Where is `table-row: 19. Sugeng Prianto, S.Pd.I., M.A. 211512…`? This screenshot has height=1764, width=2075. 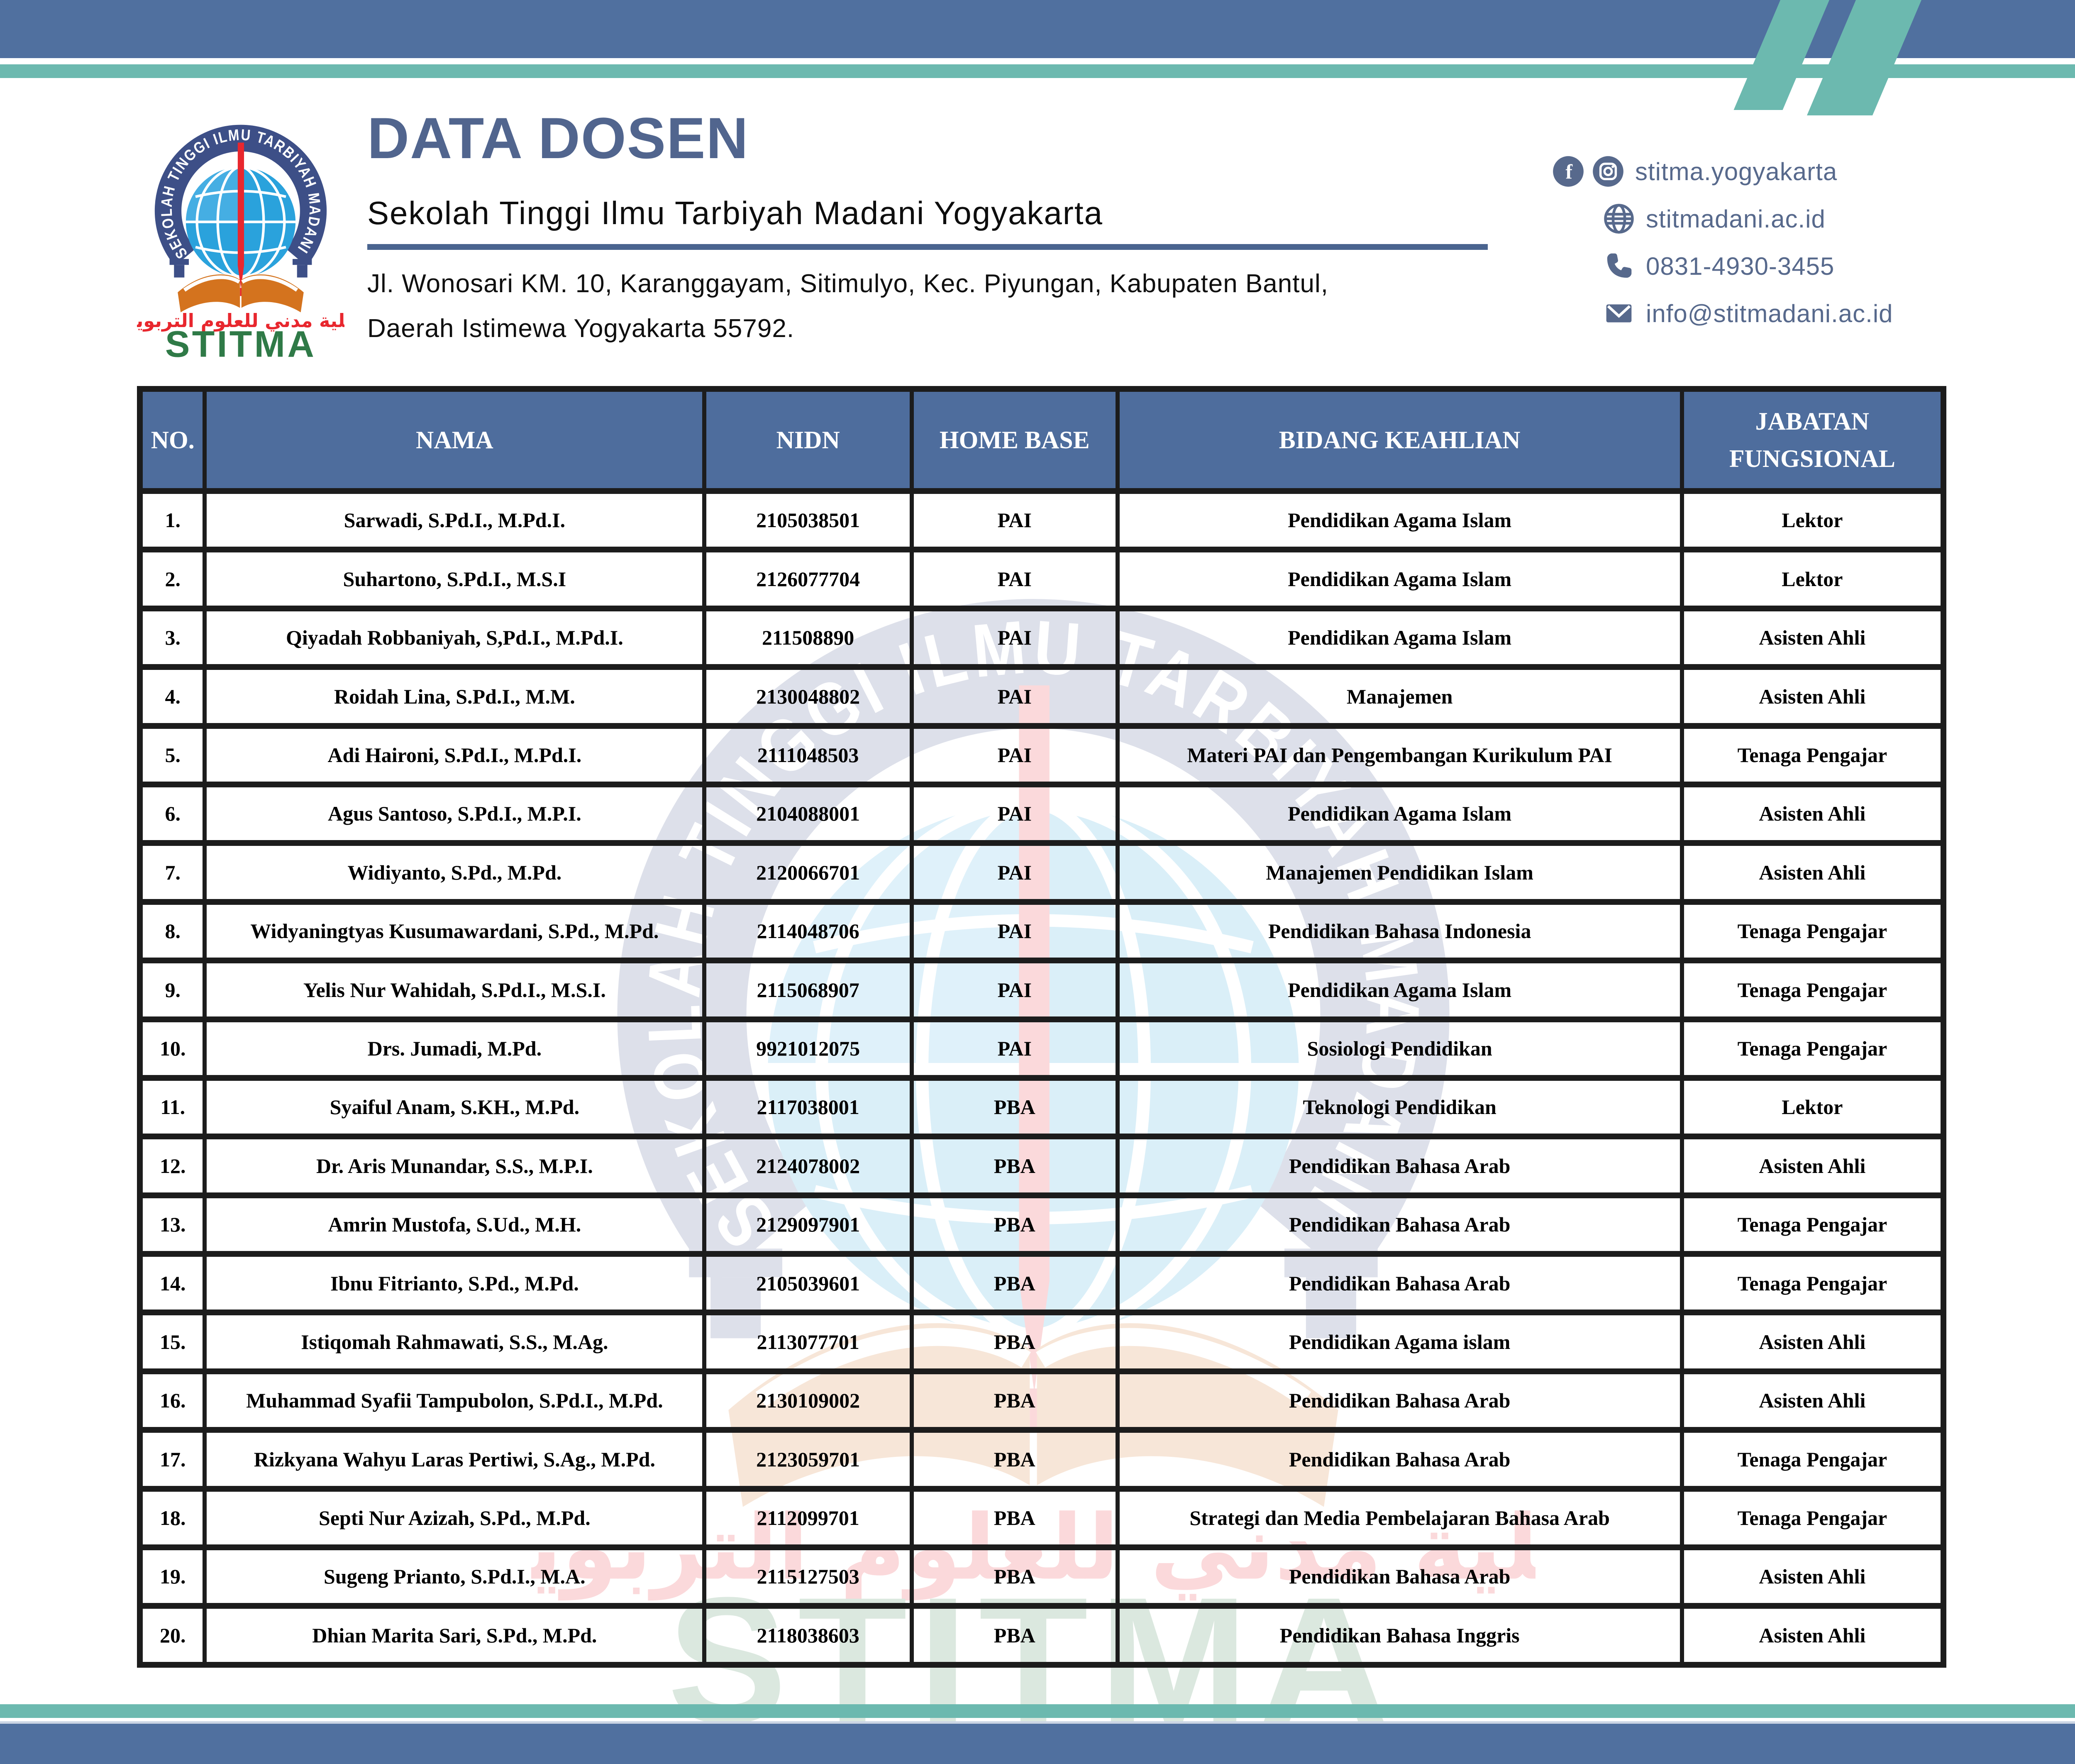
table-row: 19. Sugeng Prianto, S.Pd.I., M.A. 211512… is located at coordinates (1041, 1576).